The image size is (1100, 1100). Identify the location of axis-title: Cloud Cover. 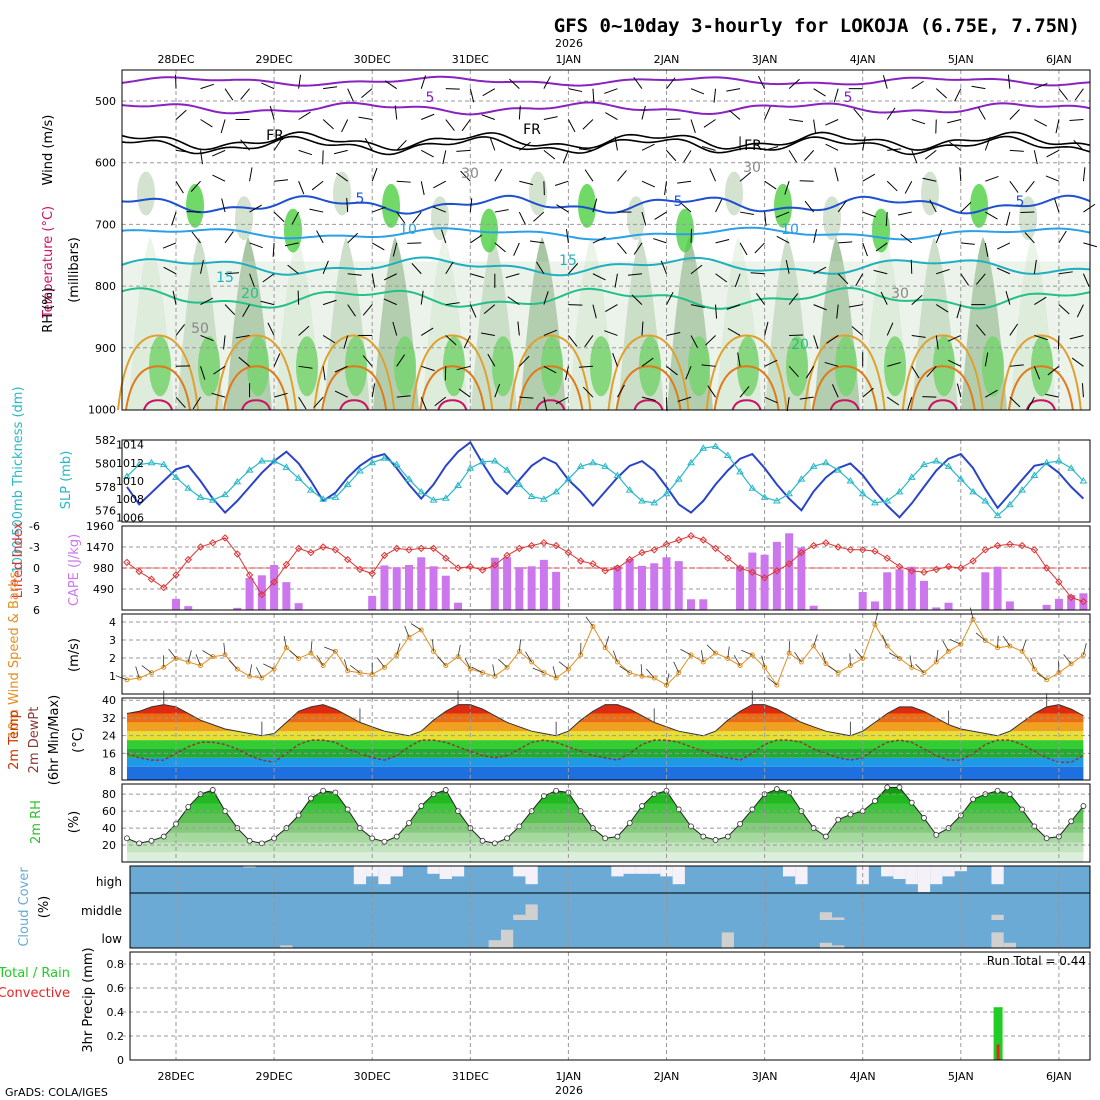
(24, 907).